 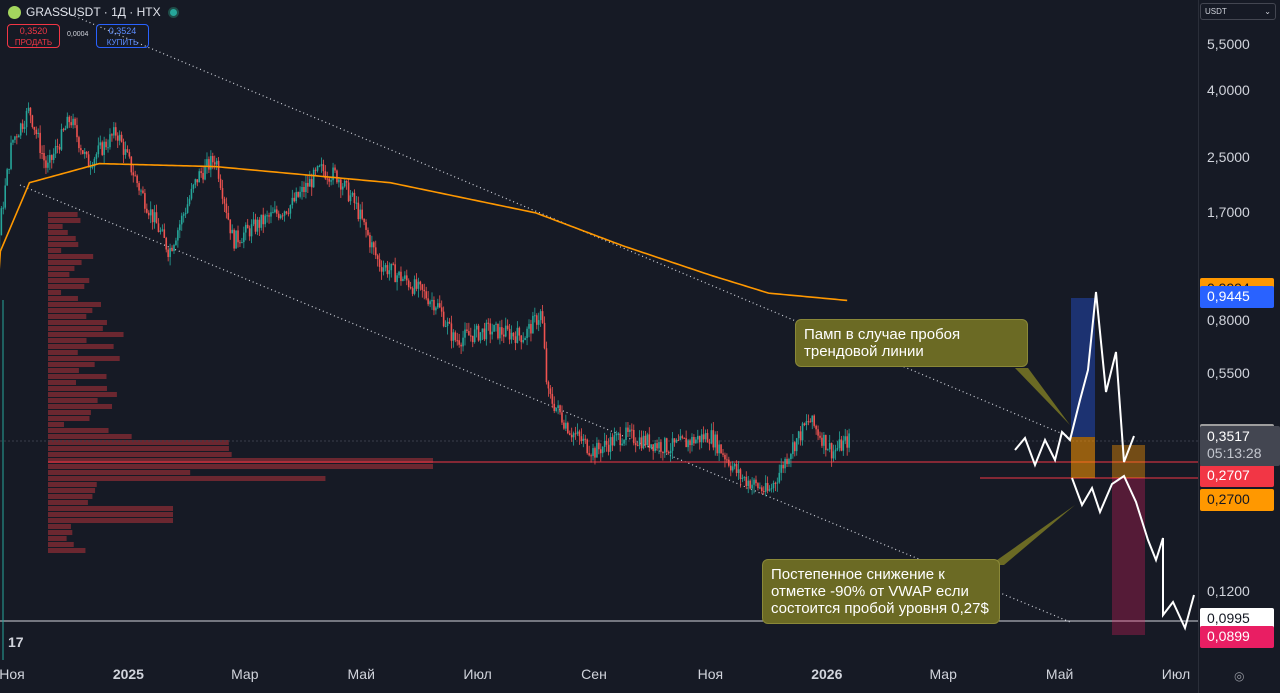 What do you see at coordinates (1239, 676) in the screenshot?
I see `settings-icon: ◎` at bounding box center [1239, 676].